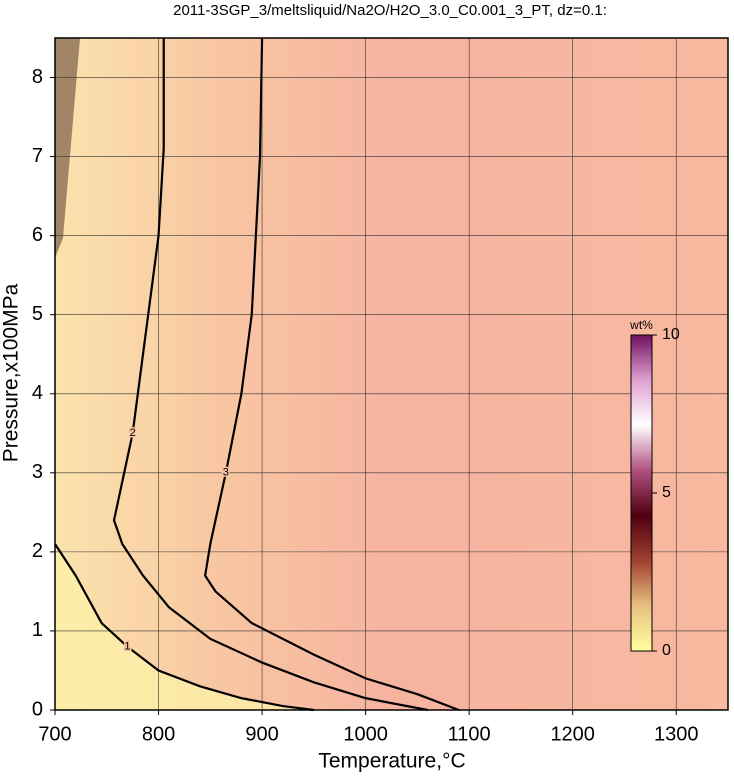  I want to click on x-tick-label: 1300, so click(676, 734).